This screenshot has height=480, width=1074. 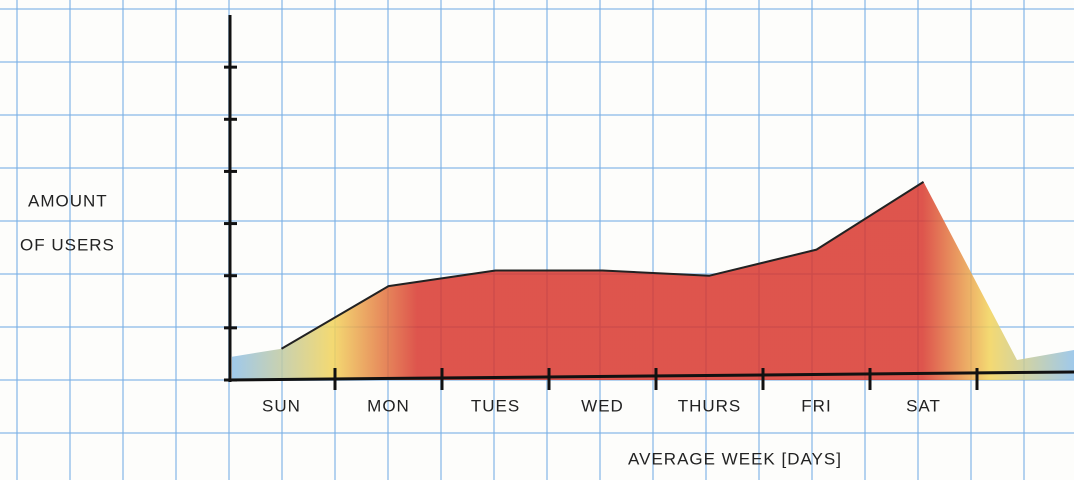 I want to click on x-axis-label: AVERAGE WEEK [DAYS], so click(x=735, y=458).